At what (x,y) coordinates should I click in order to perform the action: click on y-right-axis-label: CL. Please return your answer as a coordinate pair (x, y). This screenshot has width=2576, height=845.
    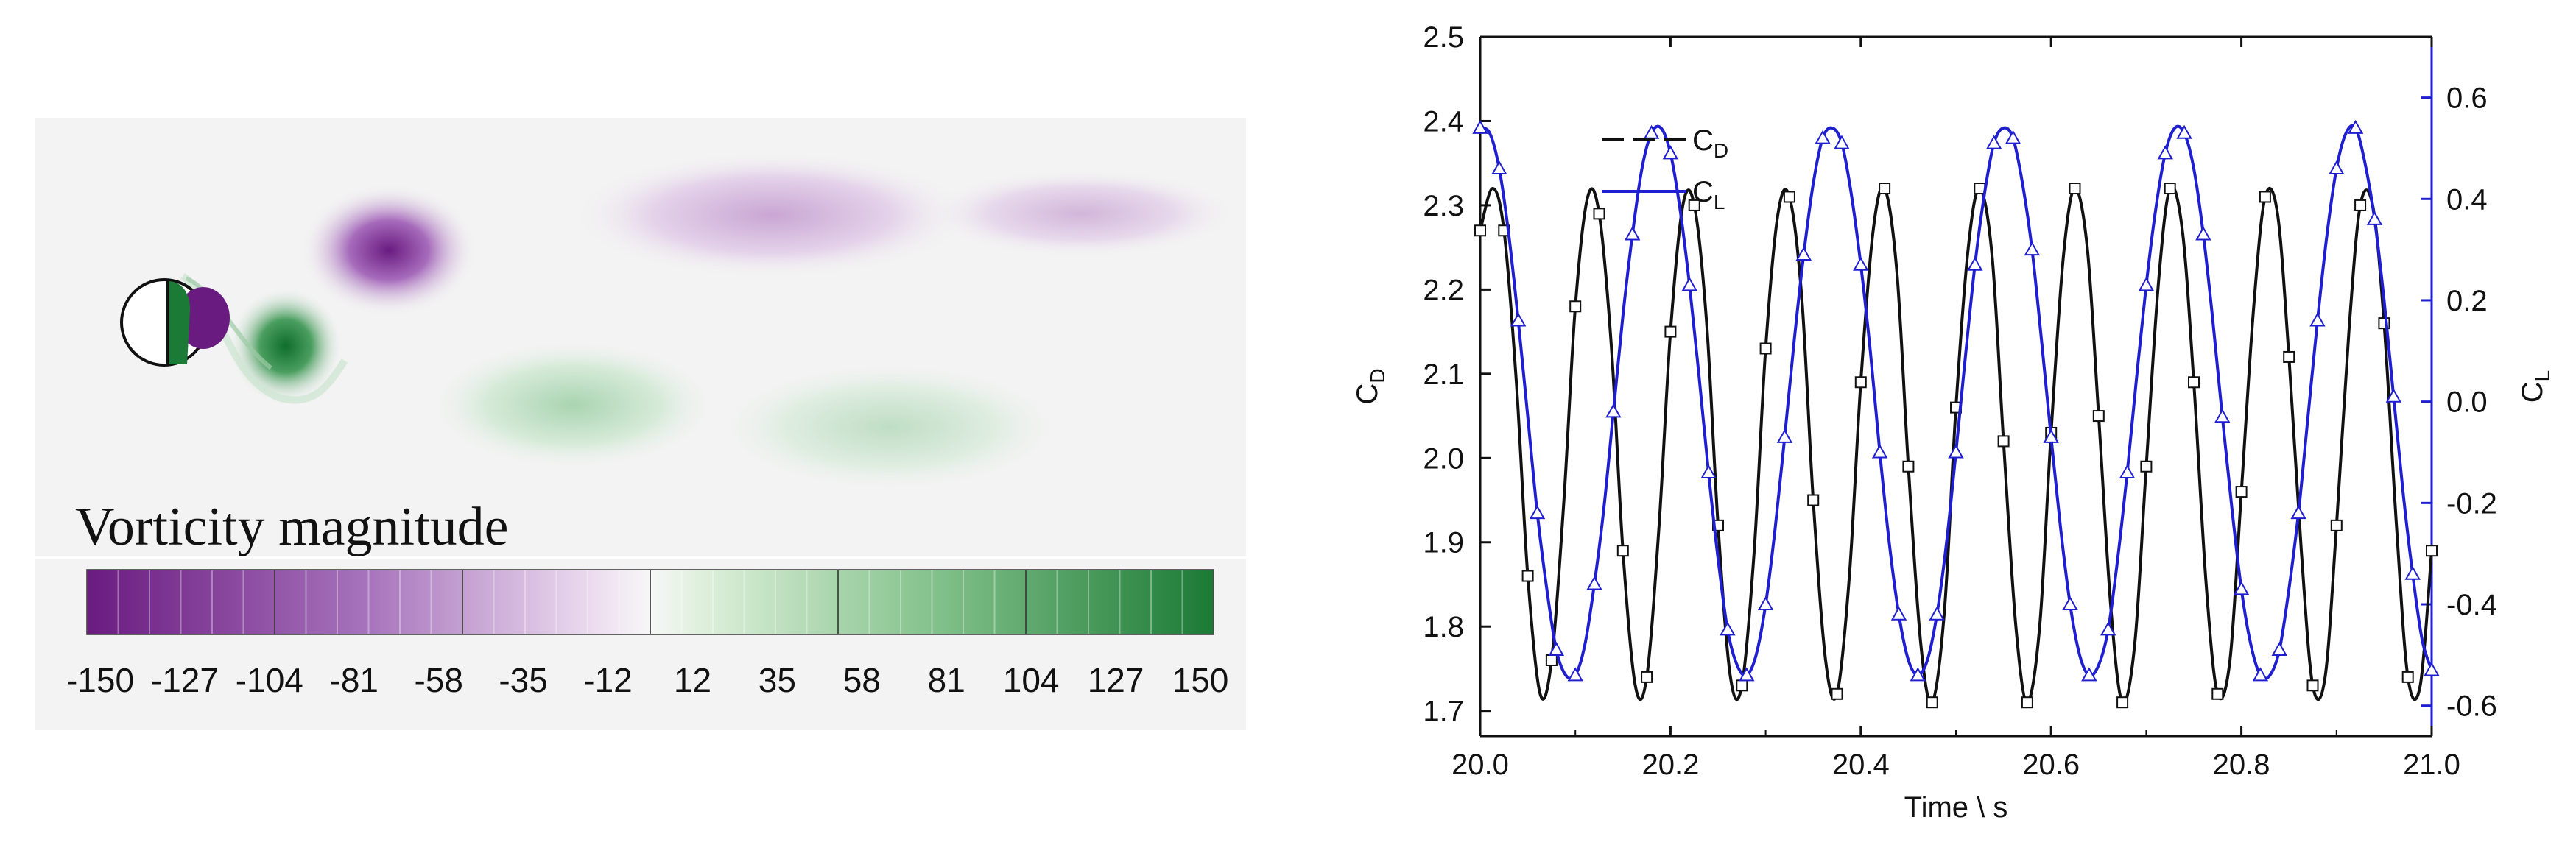
    Looking at the image, I should click on (2535, 386).